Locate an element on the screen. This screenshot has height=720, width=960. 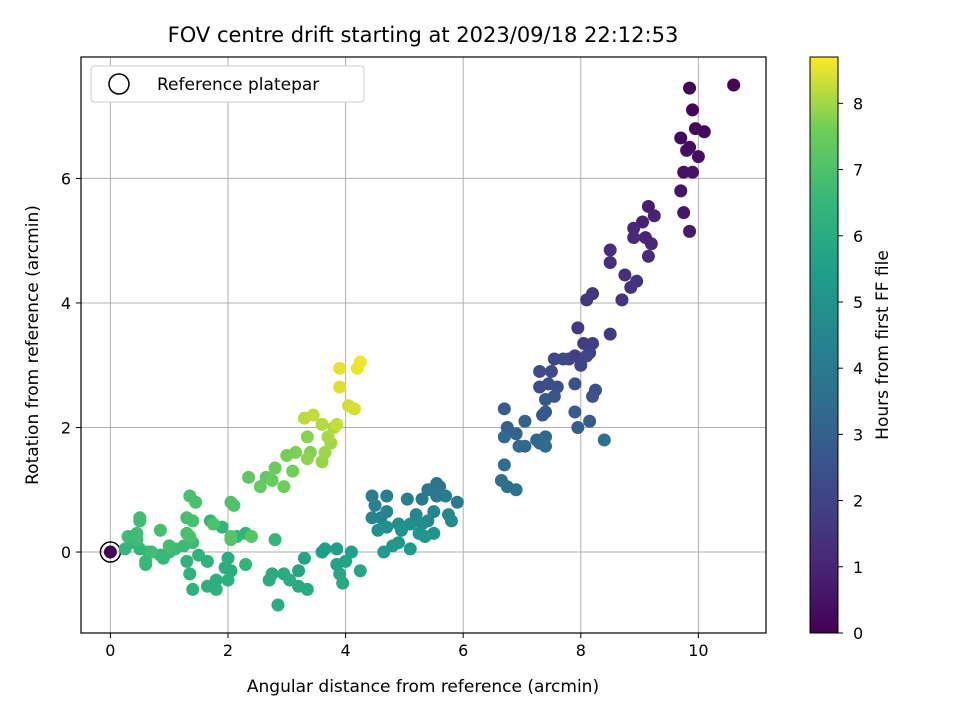
legend-box is located at coordinates (227, 84).